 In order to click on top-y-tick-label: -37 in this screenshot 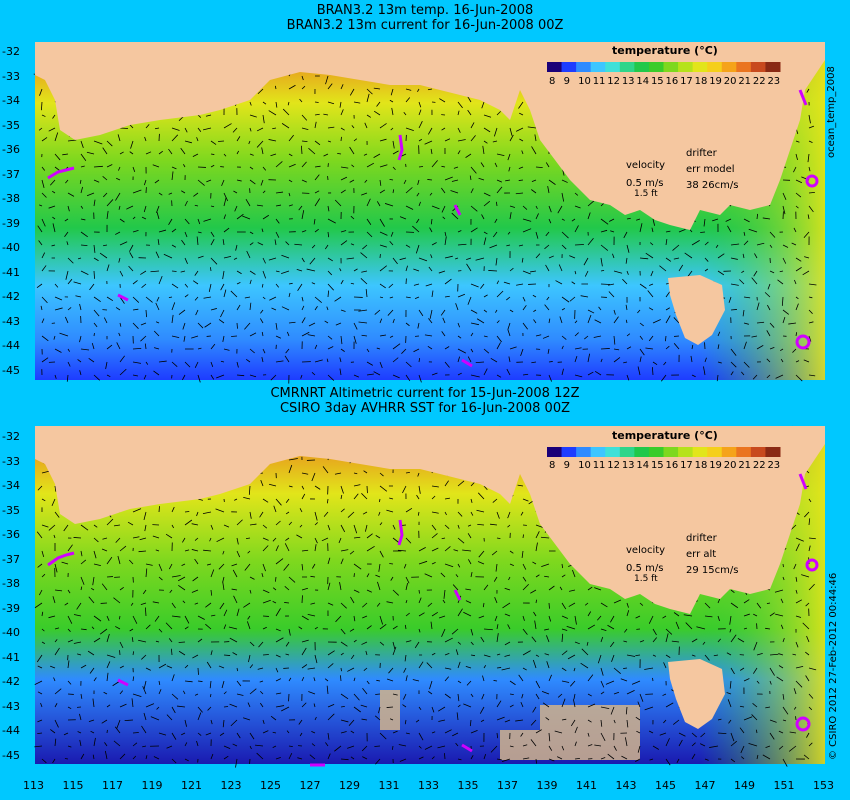, I will do `click(11, 174)`.